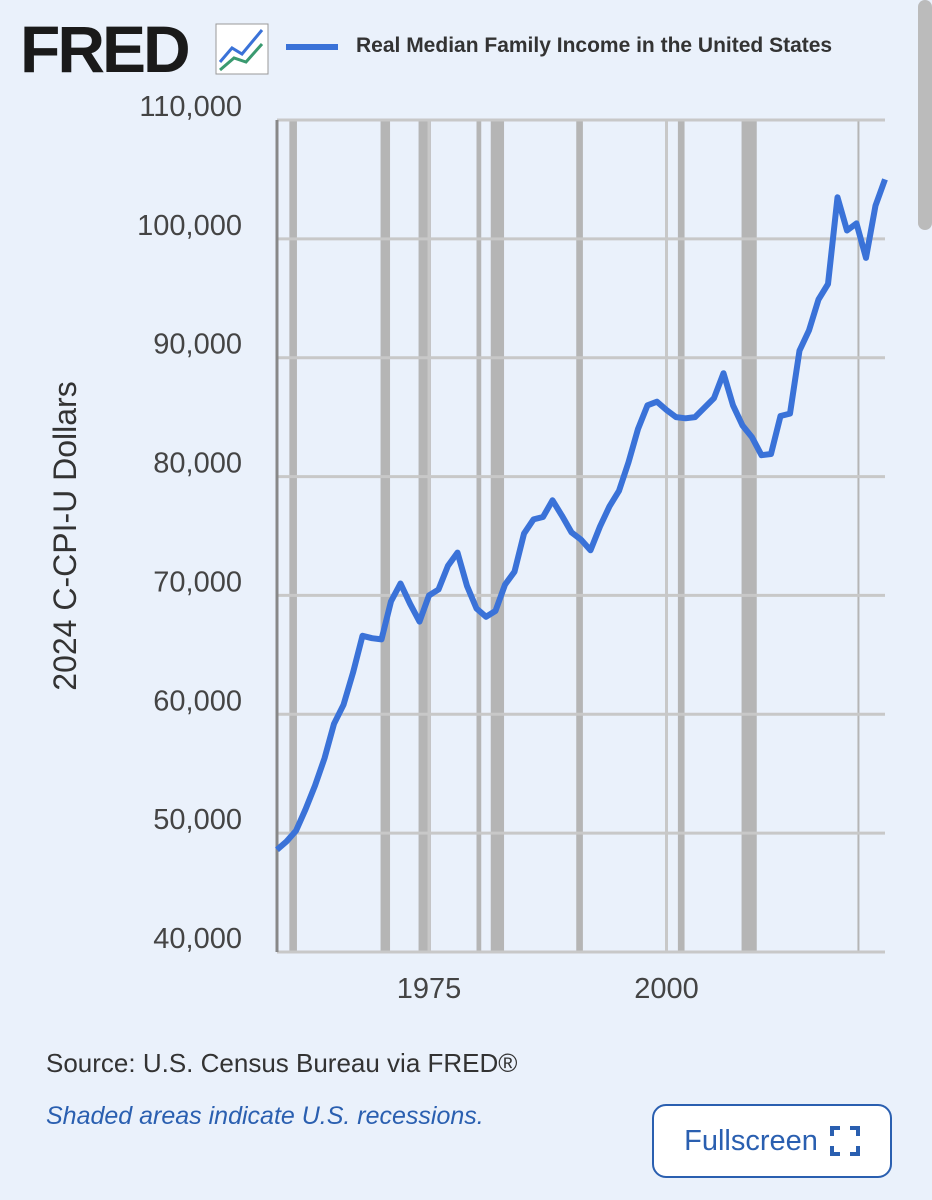 This screenshot has height=1200, width=932. Describe the element at coordinates (197, 582) in the screenshot. I see `y-tick-label: 70,000` at that location.